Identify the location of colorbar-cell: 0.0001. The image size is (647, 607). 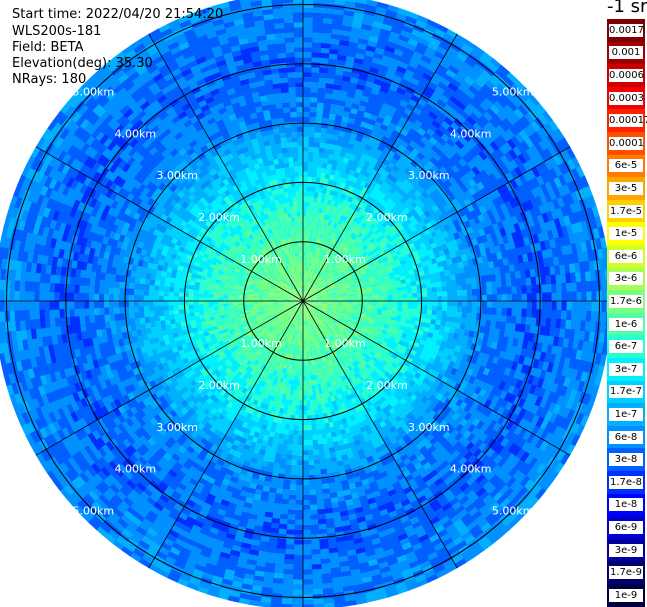
(626, 144).